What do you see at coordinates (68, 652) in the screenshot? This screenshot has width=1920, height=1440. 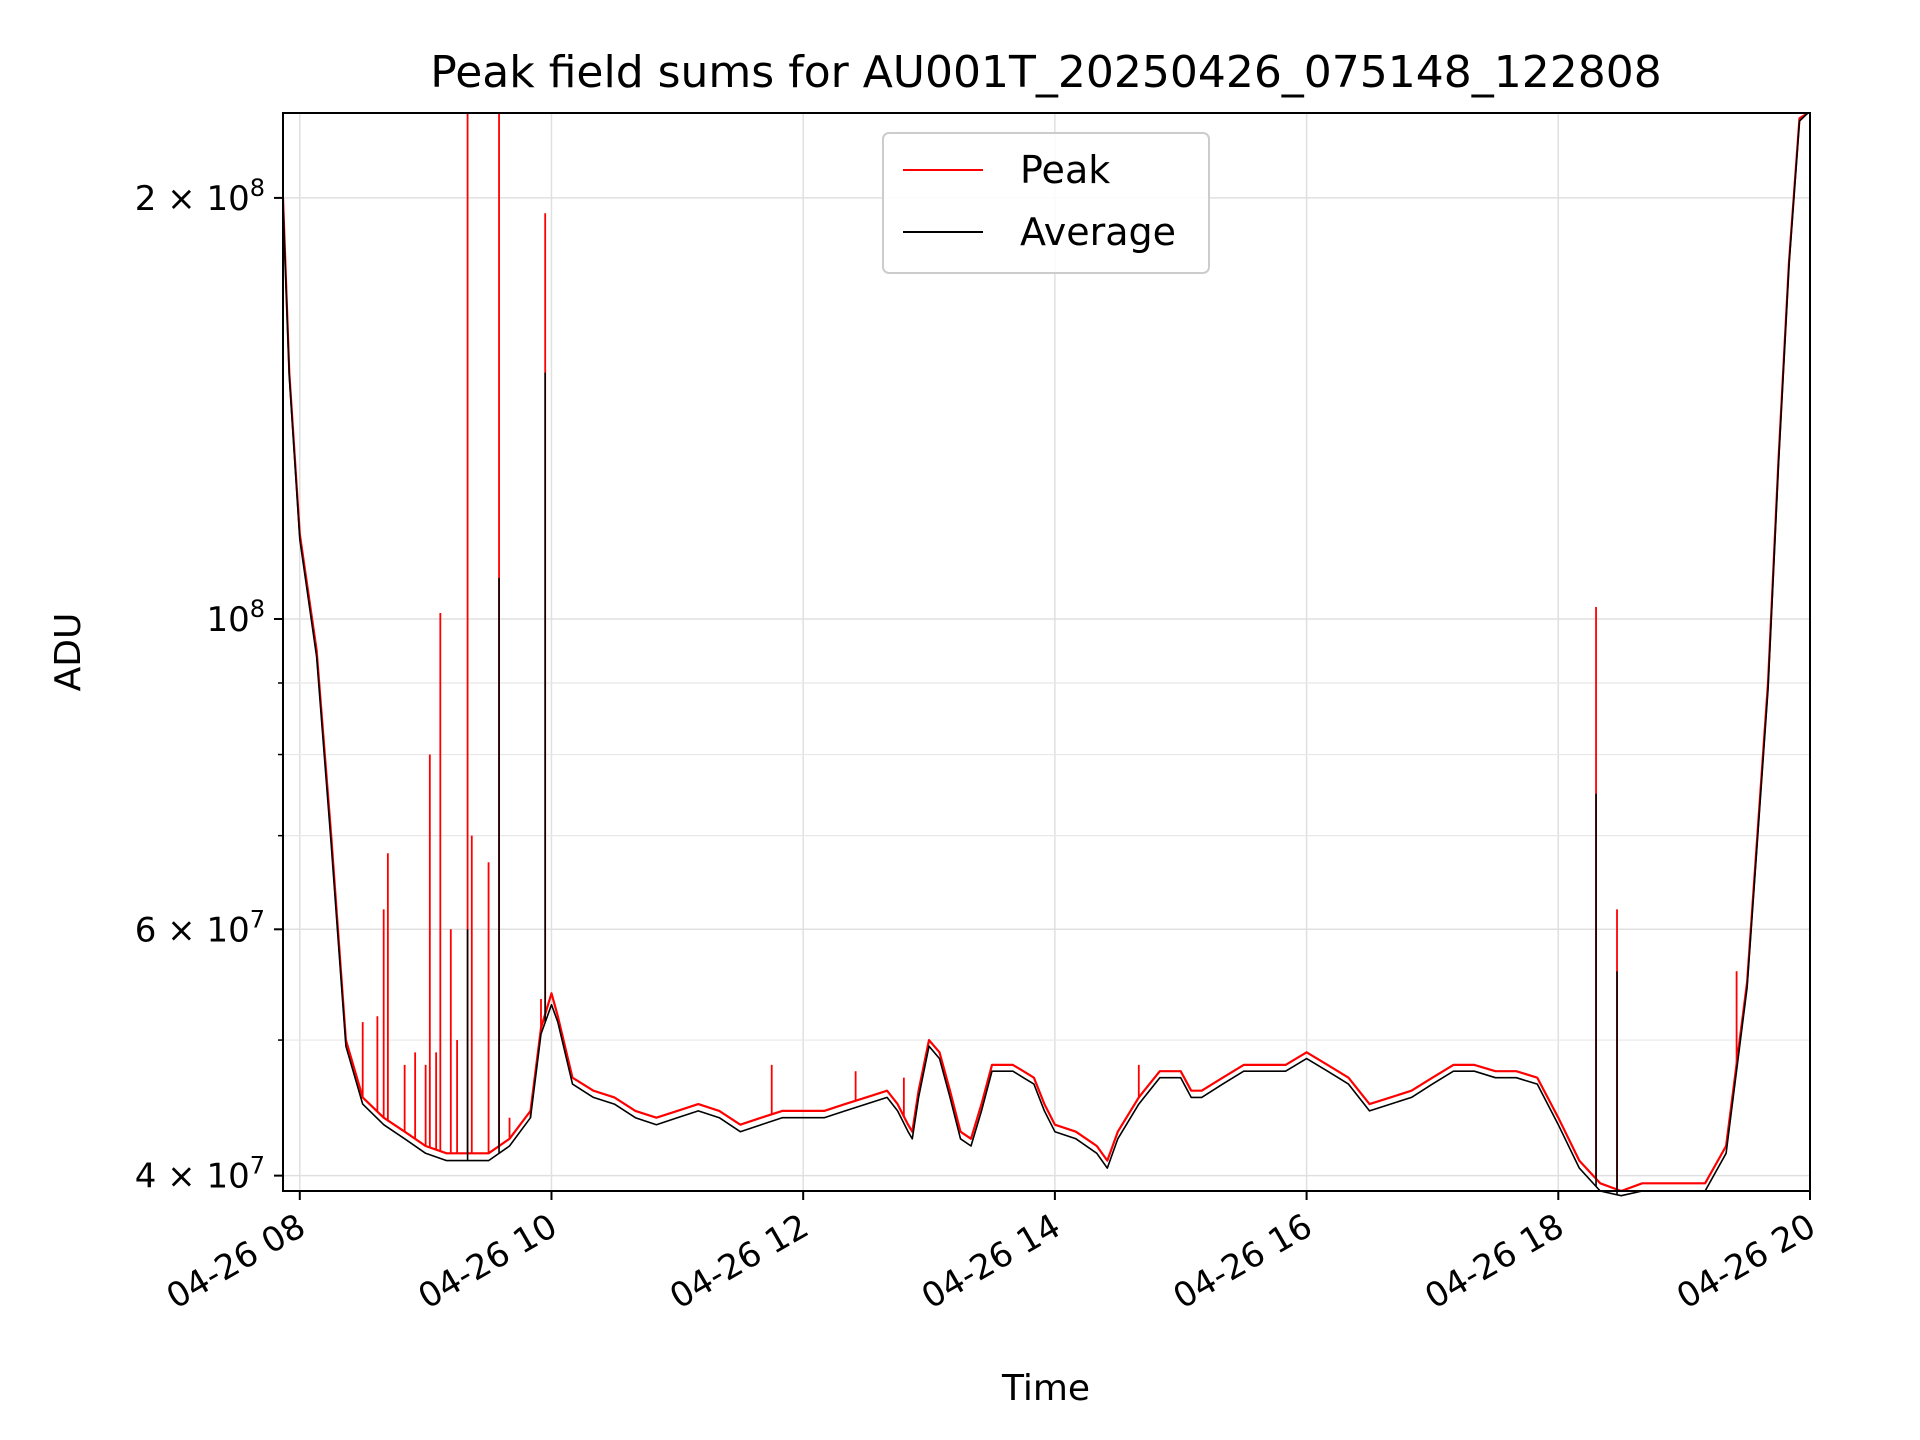 I see `y-axis-title: ADU` at bounding box center [68, 652].